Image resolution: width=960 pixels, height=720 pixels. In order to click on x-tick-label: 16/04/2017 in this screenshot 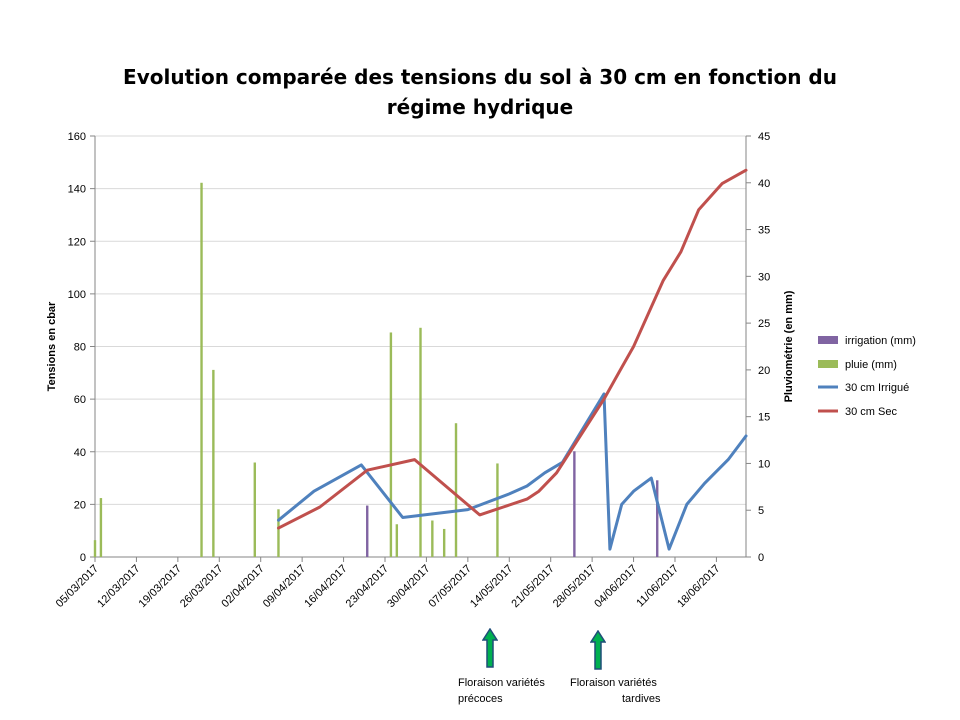, I will do `click(325, 586)`.